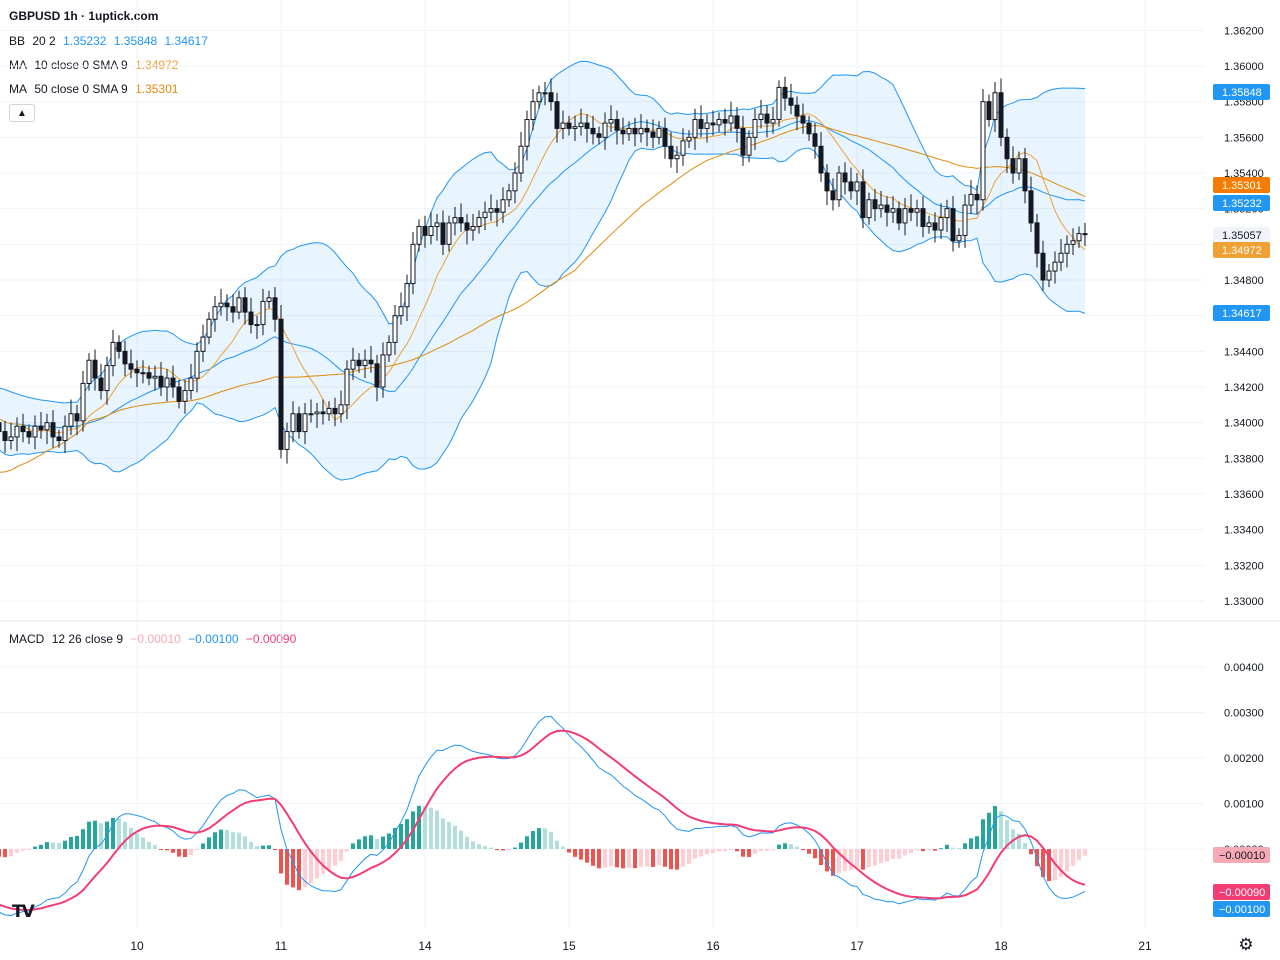 This screenshot has height=960, width=1280. What do you see at coordinates (186, 41) in the screenshot?
I see `legend-bb-lower: 1.34617` at bounding box center [186, 41].